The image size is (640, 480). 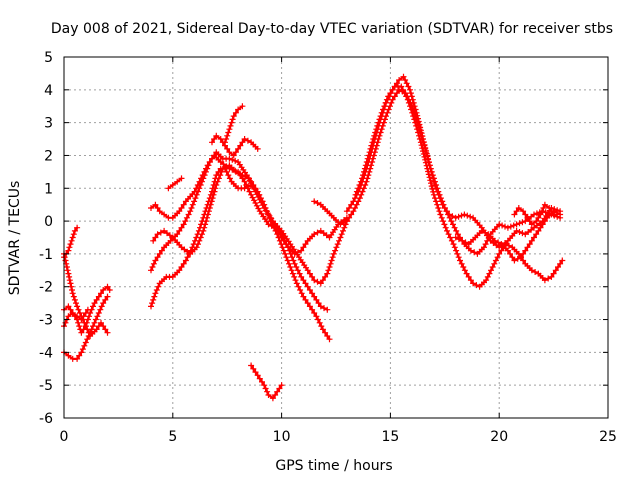 What do you see at coordinates (48, 189) in the screenshot?
I see `y-tick-label: 1` at bounding box center [48, 189].